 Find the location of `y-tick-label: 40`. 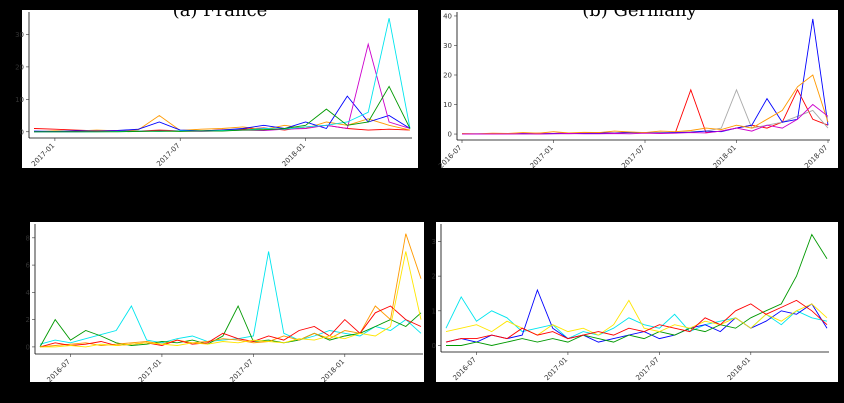

y-tick-label: 40 is located at coordinates (447, 16).